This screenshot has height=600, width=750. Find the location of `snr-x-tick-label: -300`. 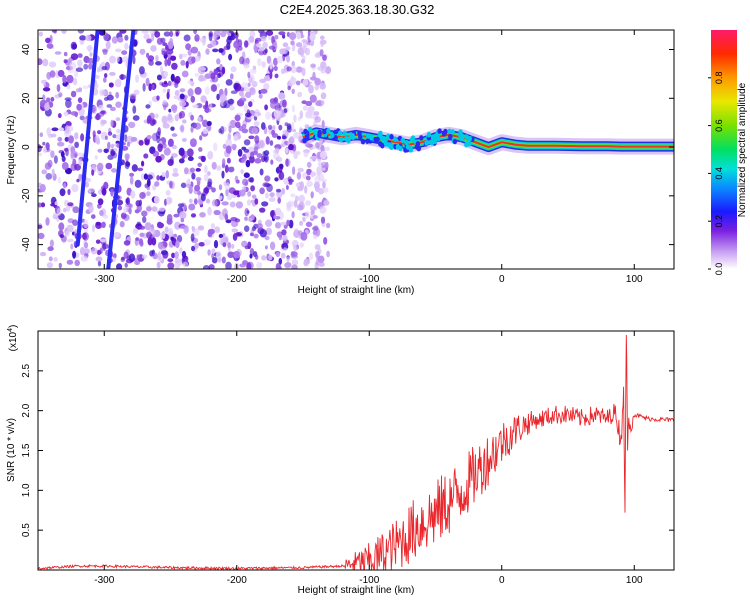

snr-x-tick-label: -300 is located at coordinates (104, 580).